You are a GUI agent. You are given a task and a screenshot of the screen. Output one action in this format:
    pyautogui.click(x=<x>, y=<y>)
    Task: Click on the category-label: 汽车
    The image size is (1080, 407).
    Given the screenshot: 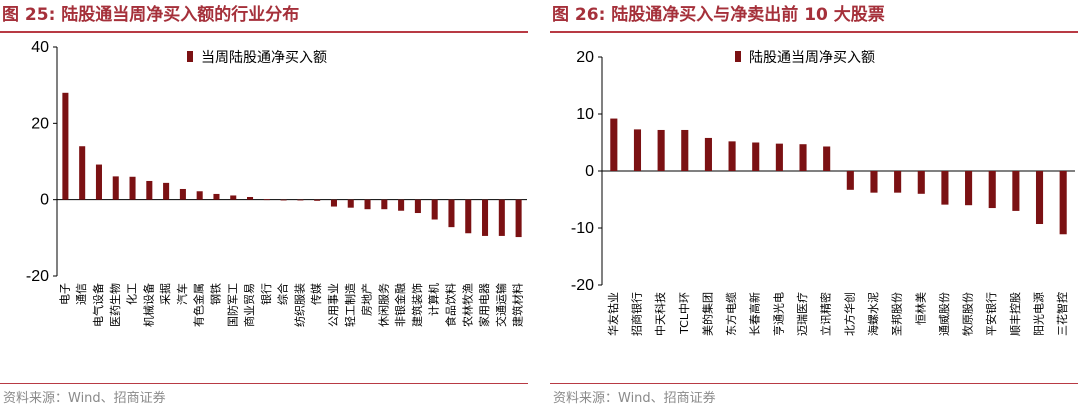 What is the action you would take?
    pyautogui.click(x=182, y=294)
    